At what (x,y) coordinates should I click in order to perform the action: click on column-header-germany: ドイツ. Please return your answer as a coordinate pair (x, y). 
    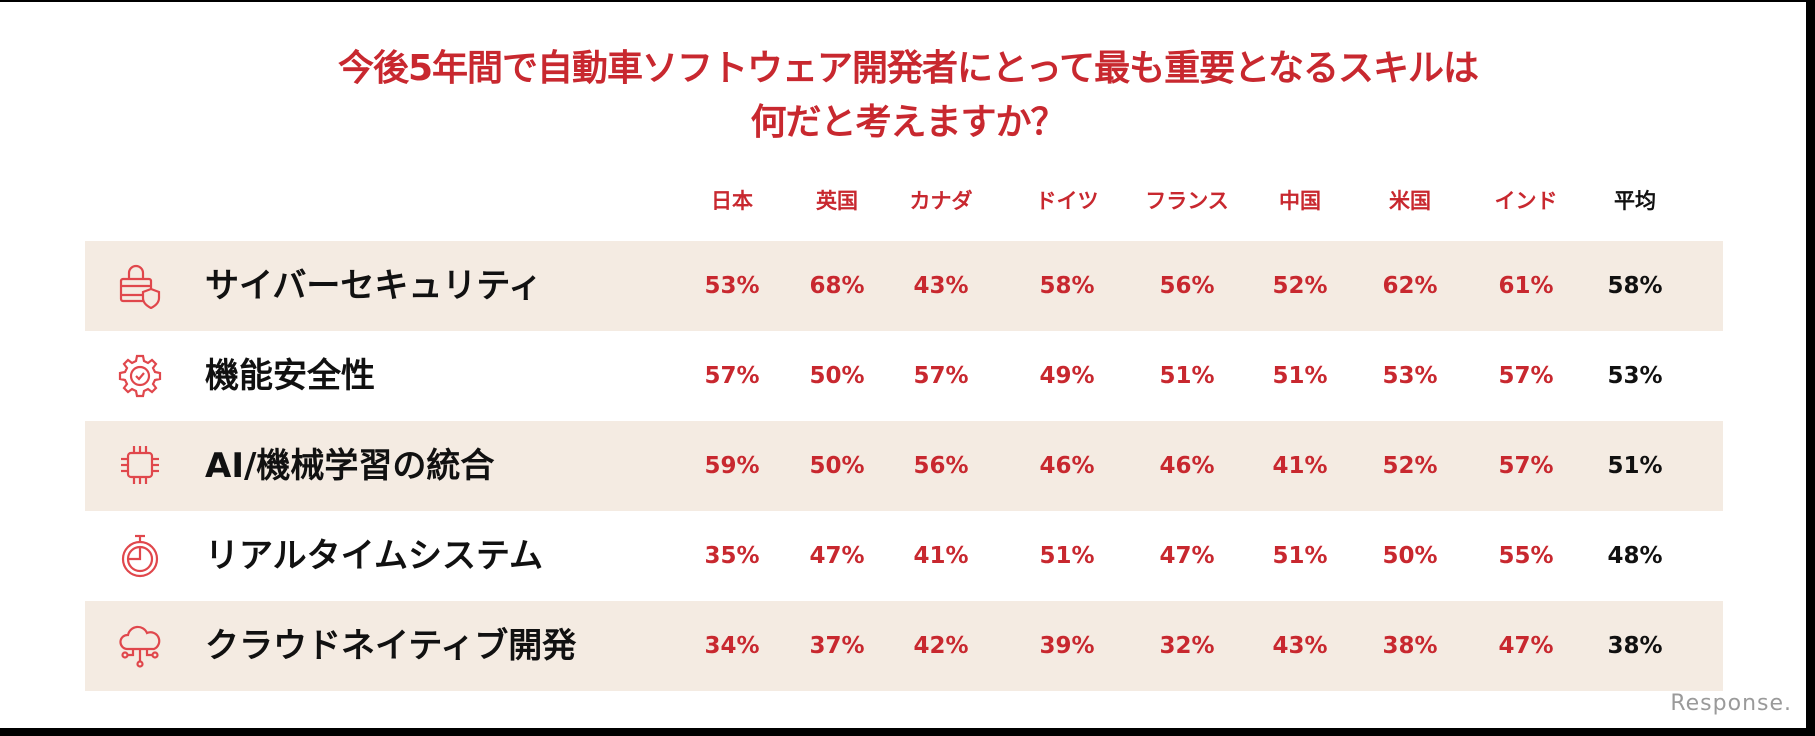
    Looking at the image, I should click on (1067, 201).